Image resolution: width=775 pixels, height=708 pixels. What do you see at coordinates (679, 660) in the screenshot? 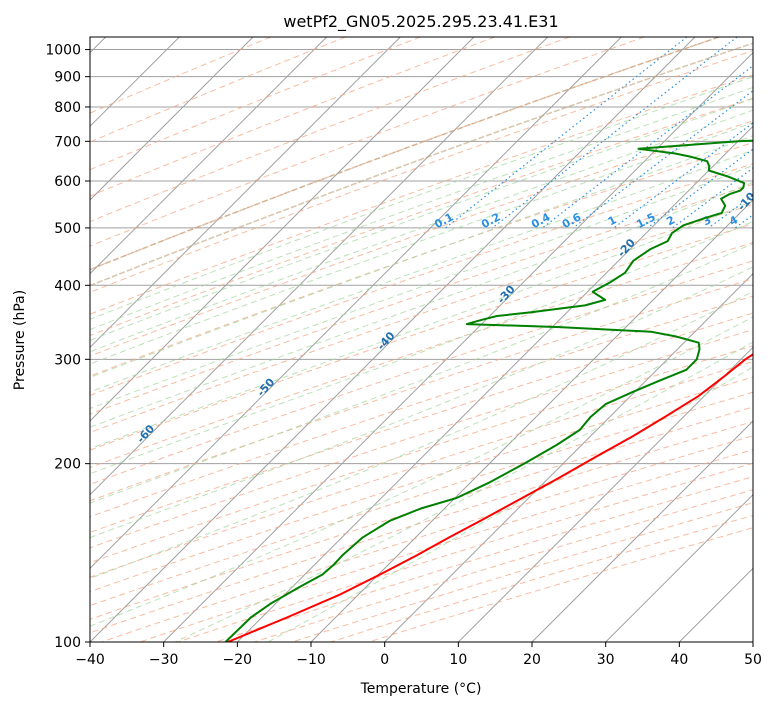
I see `x-tick-label: 40` at bounding box center [679, 660].